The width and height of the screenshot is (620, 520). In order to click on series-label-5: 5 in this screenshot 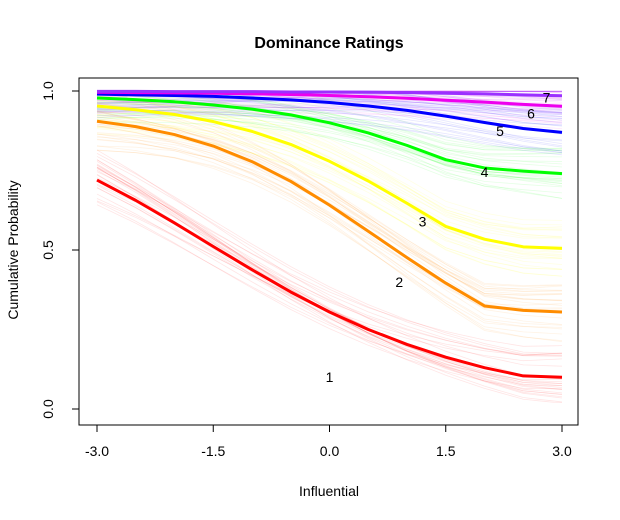, I will do `click(500, 131)`.